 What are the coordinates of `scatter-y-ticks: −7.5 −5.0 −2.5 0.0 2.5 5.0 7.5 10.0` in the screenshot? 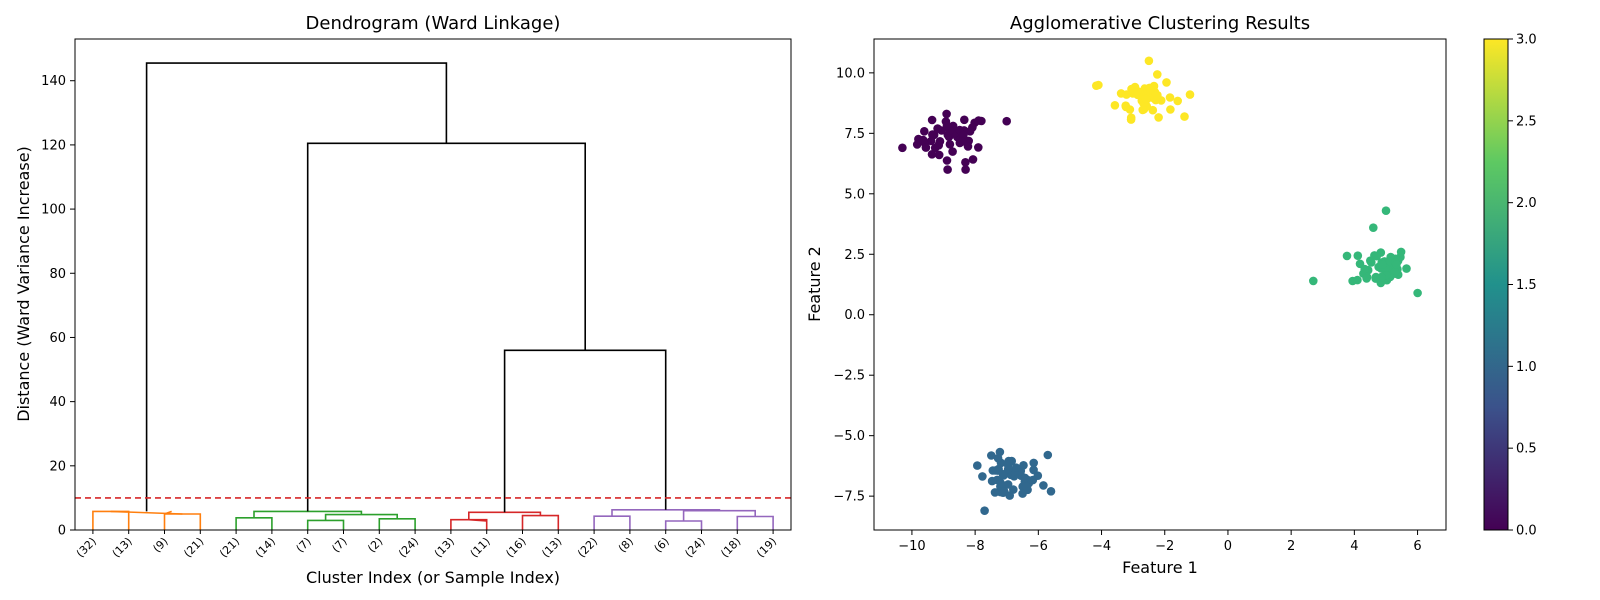 It's located at (853, 285).